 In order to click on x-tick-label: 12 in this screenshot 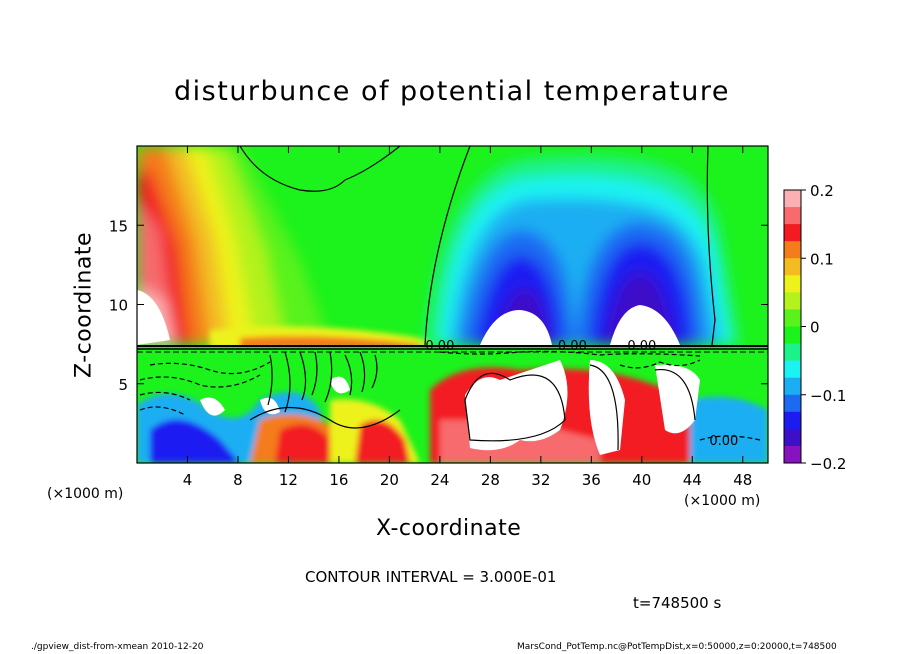, I will do `click(288, 480)`.